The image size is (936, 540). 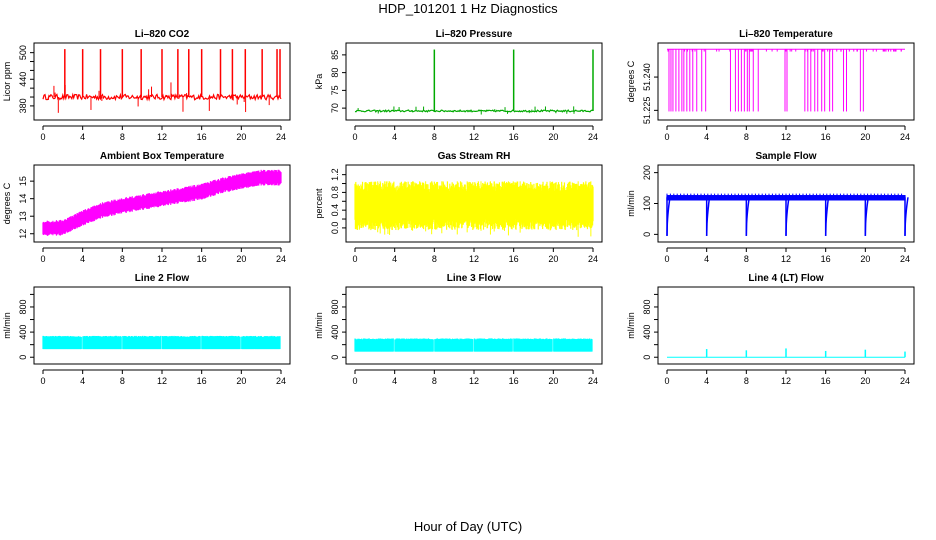 What do you see at coordinates (23, 357) in the screenshot?
I see `line-2-flow-ytick-label: 0` at bounding box center [23, 357].